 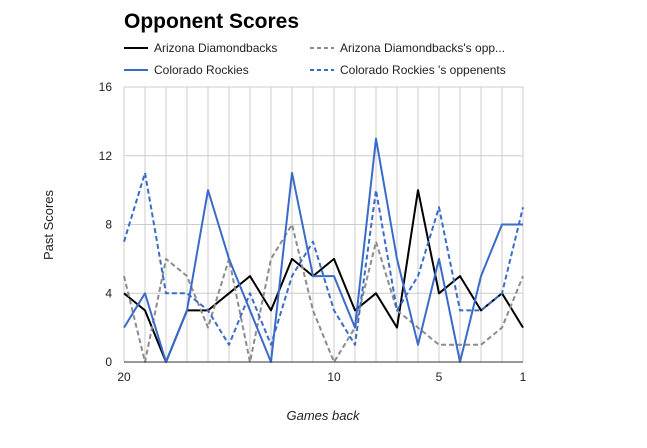 I want to click on legend-label: Colorado Rockies, so click(x=201, y=70).